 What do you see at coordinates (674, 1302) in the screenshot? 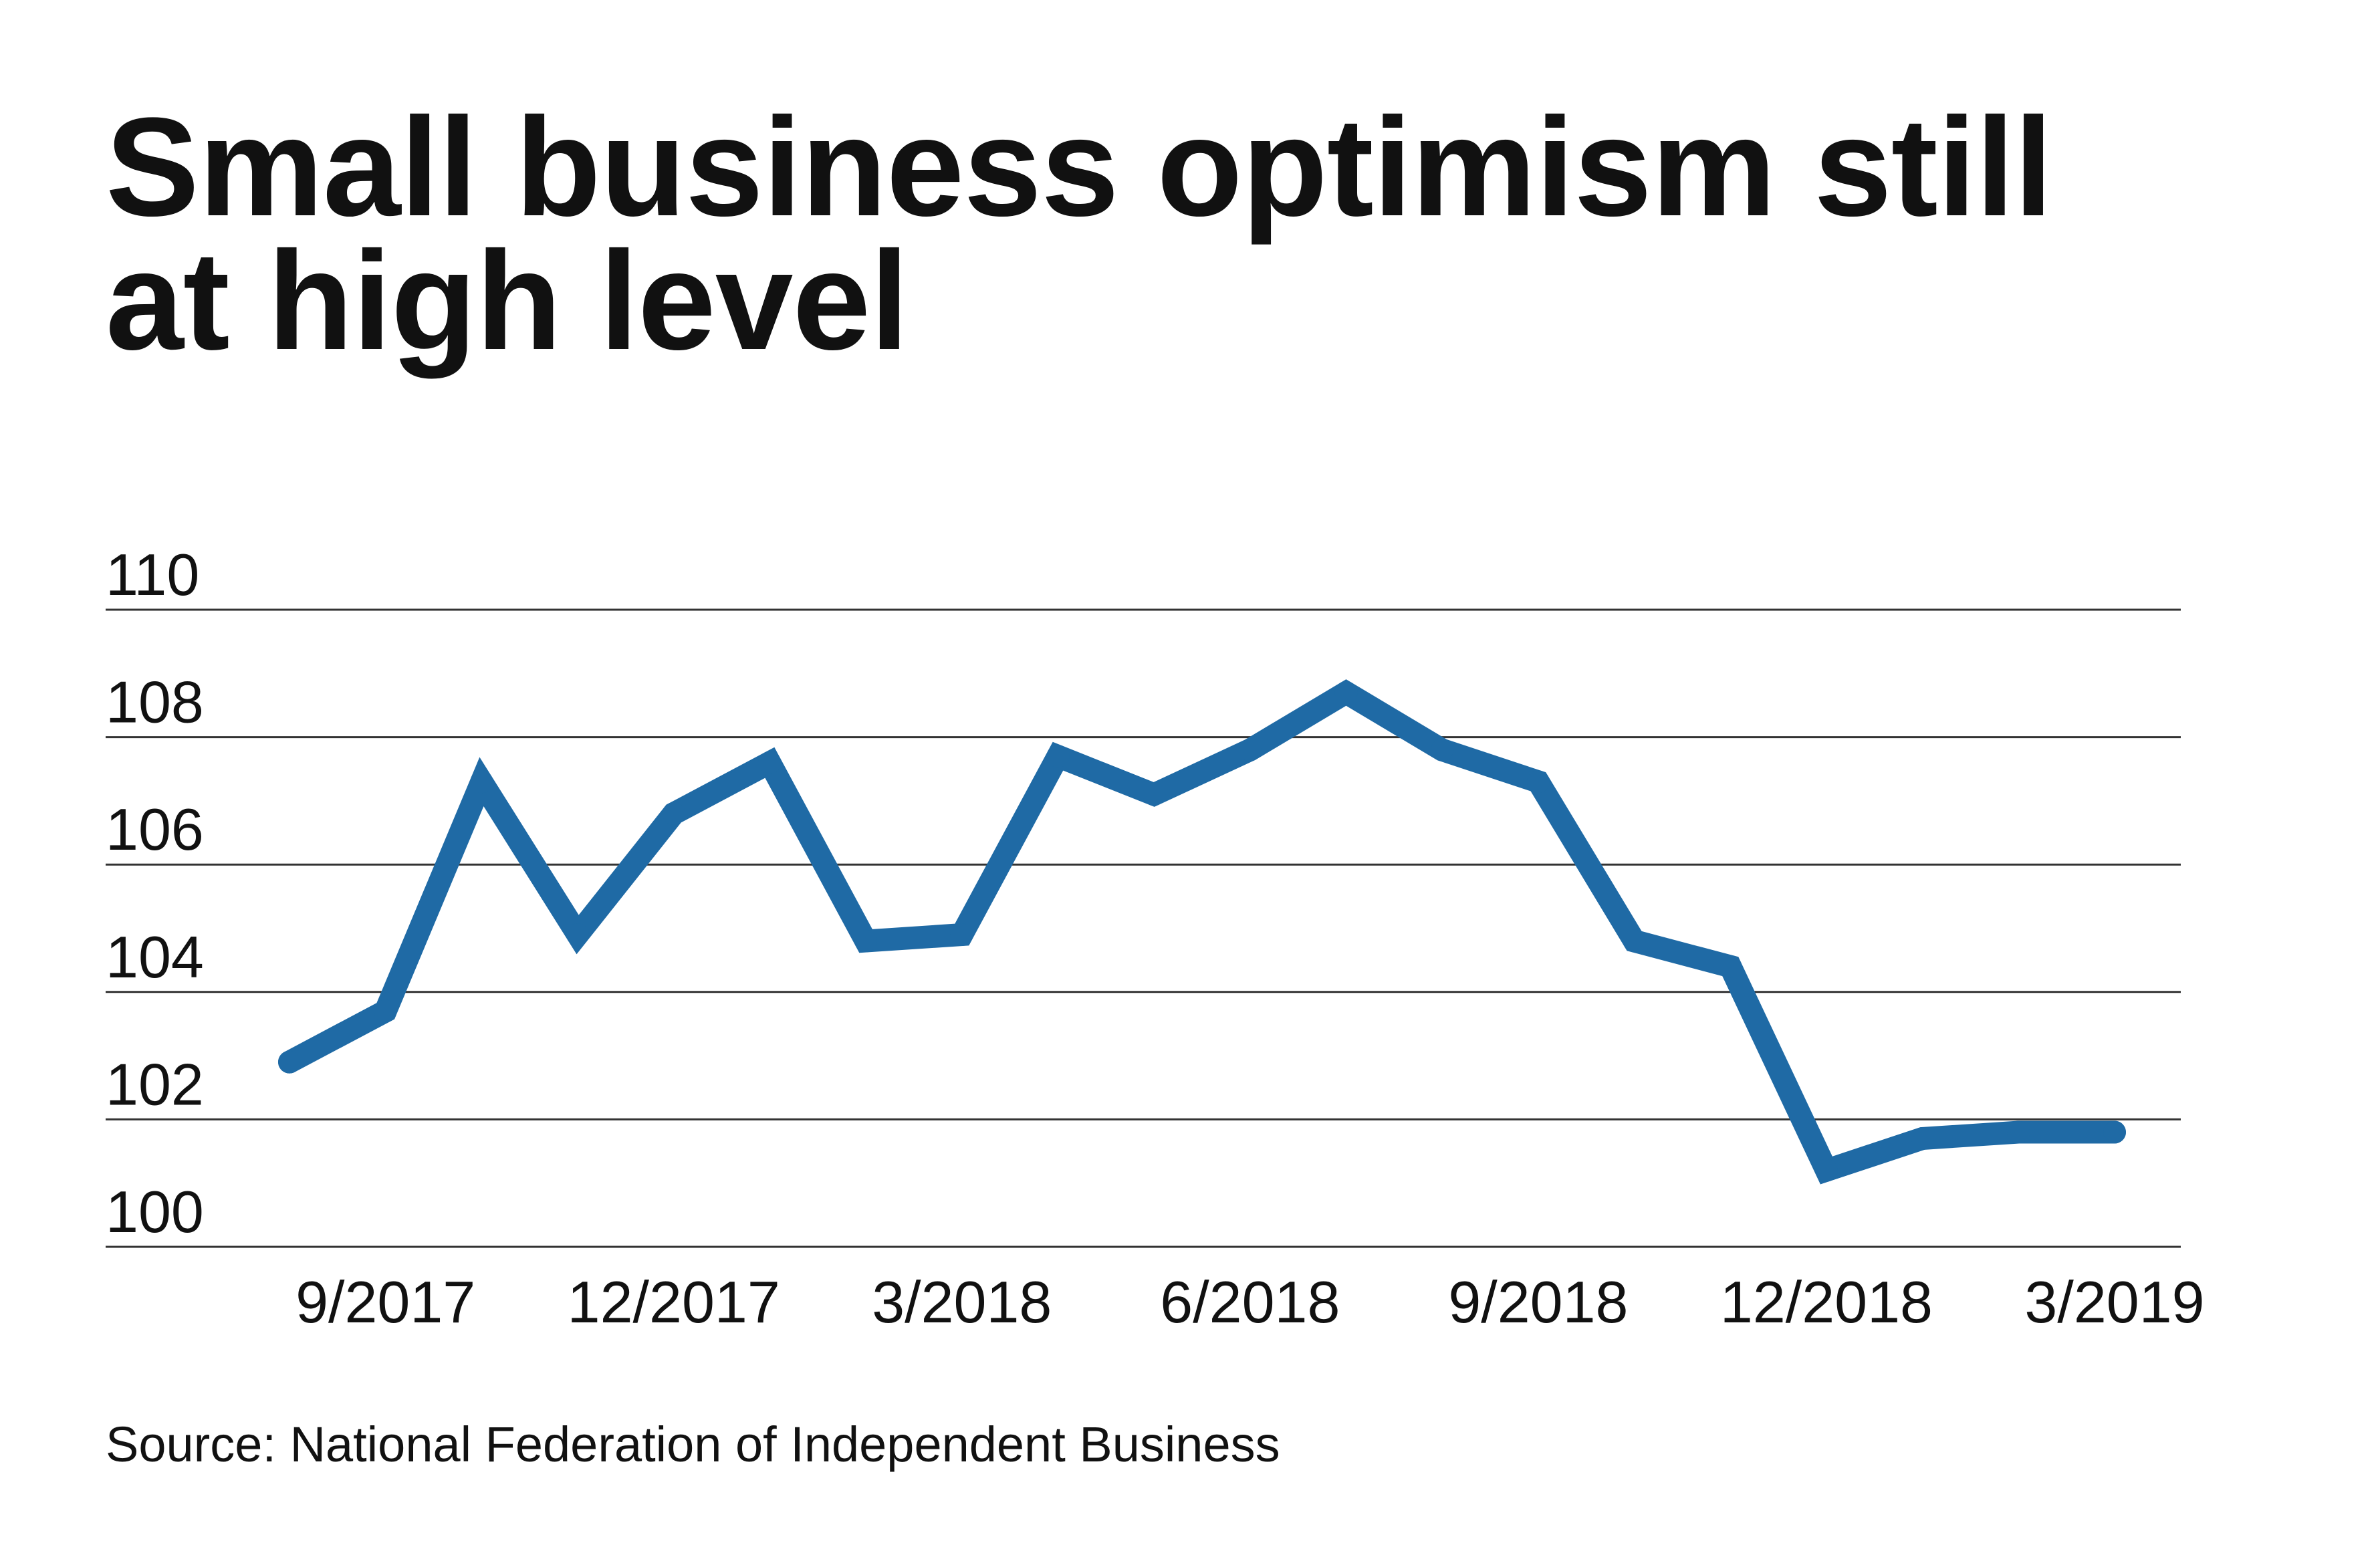
I see `x-tick-label: 12/2017` at bounding box center [674, 1302].